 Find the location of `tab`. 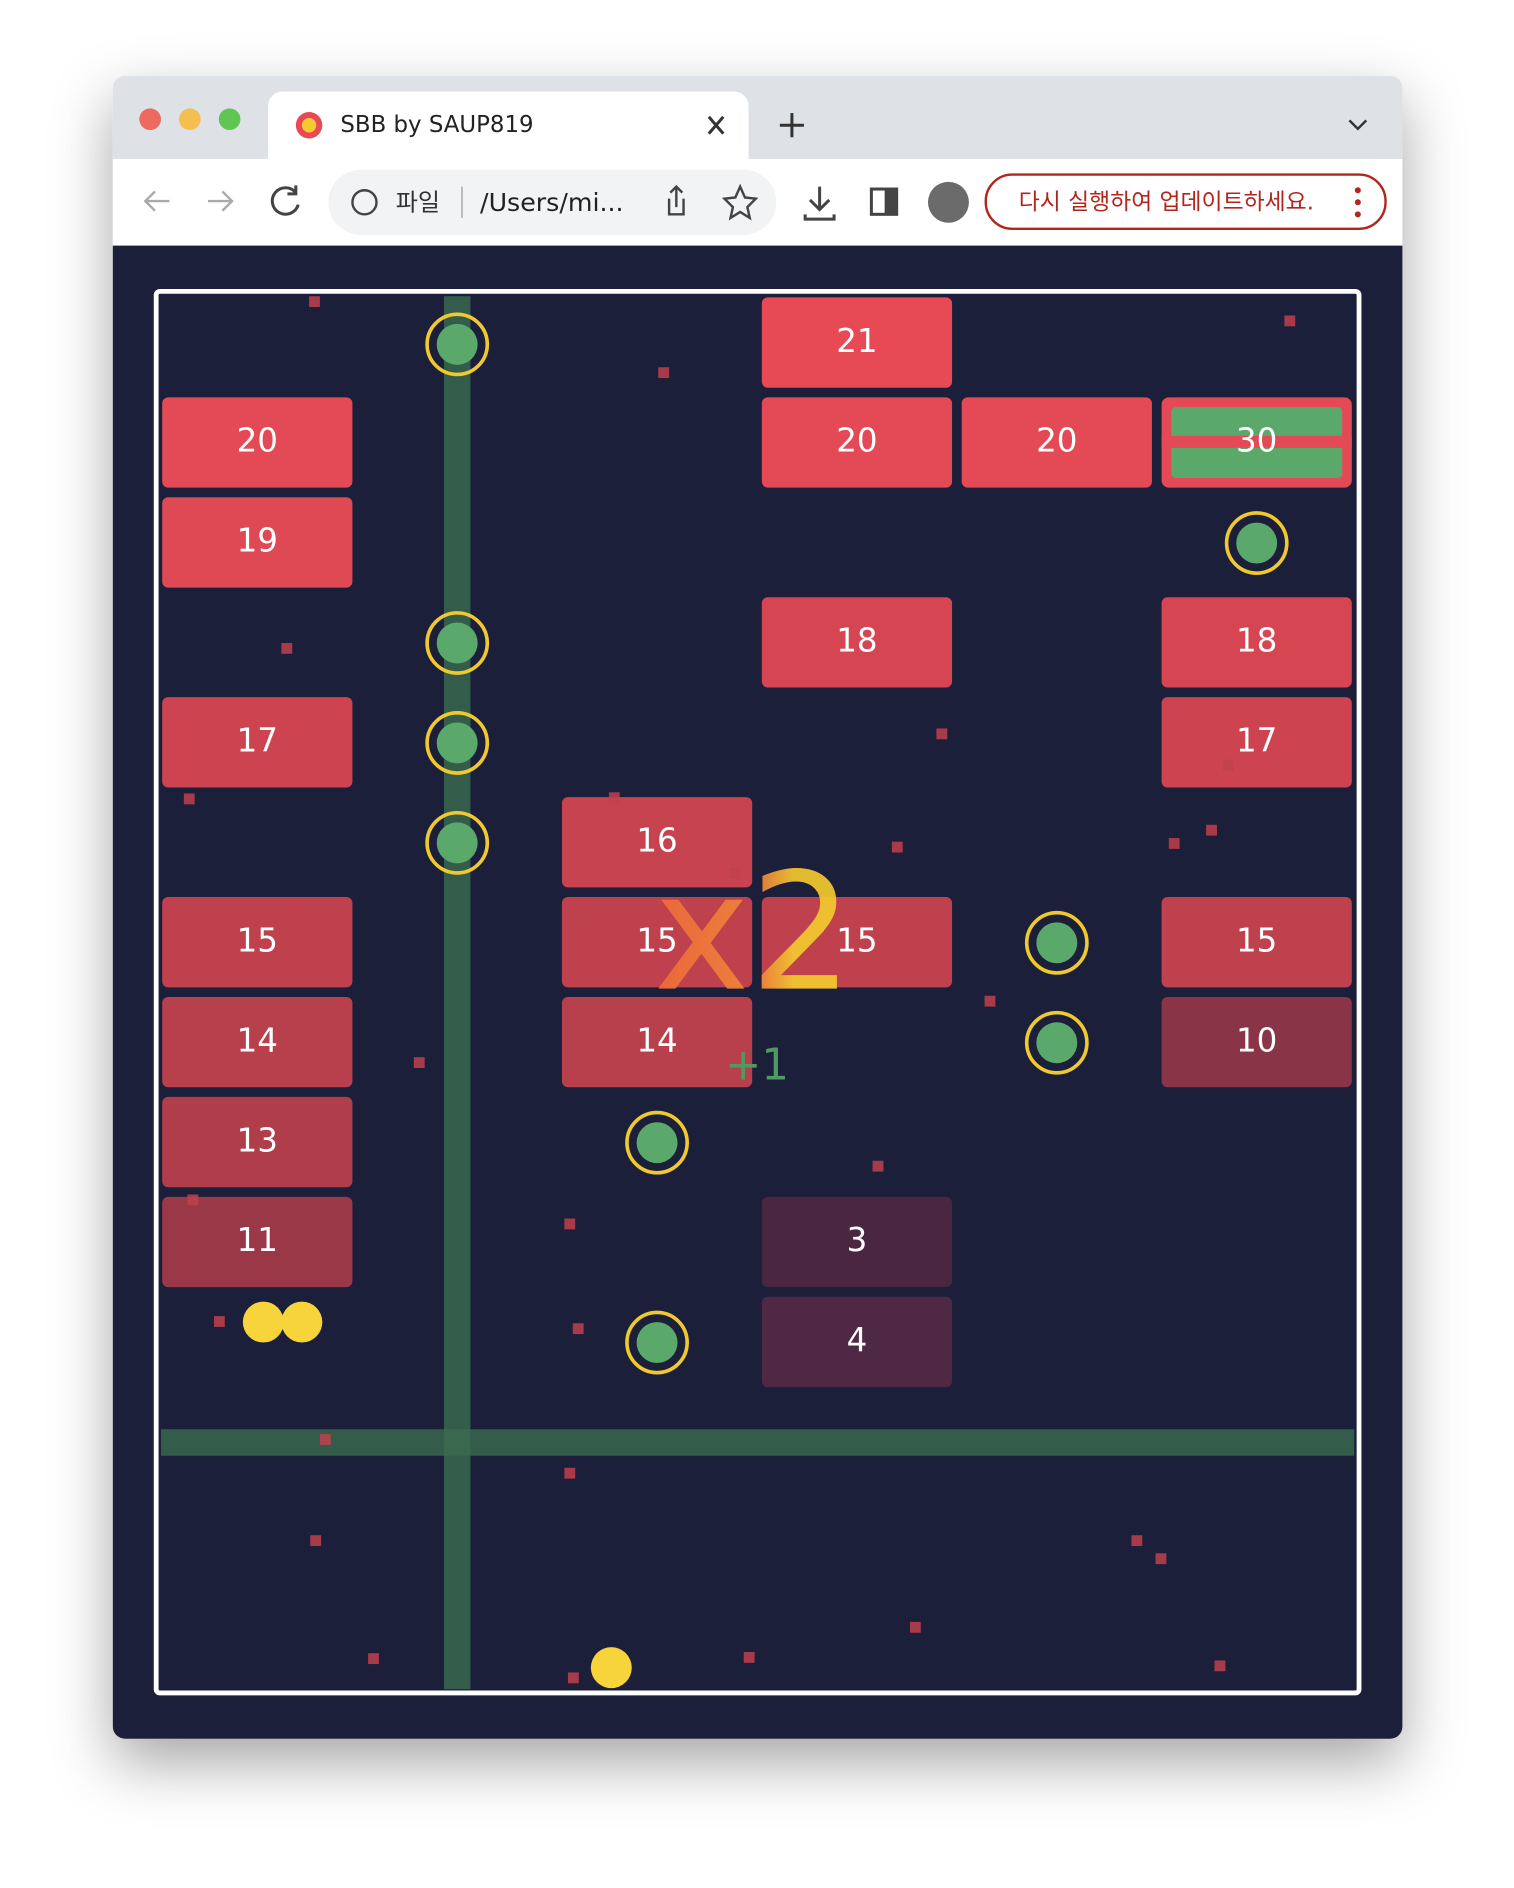

tab is located at coordinates (508, 125).